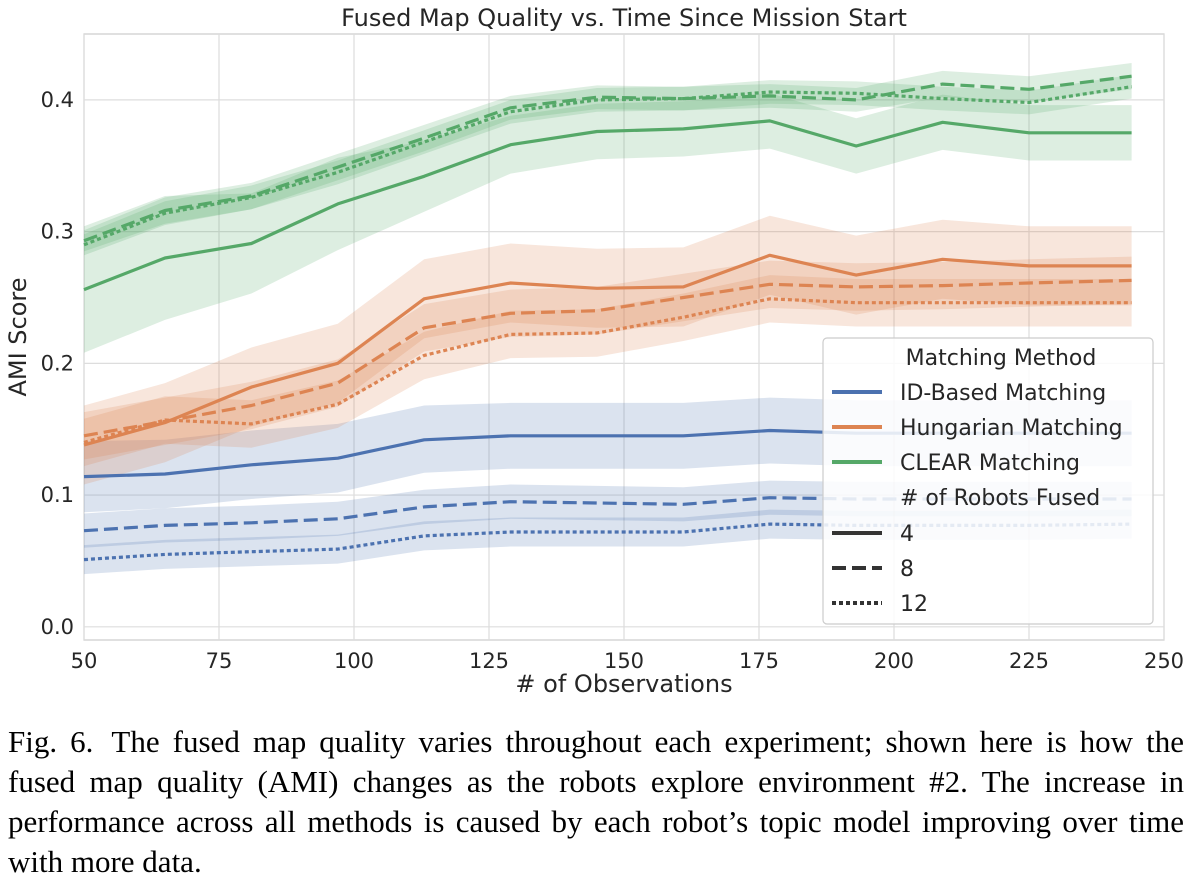 The height and width of the screenshot is (896, 1192). I want to click on x-tick-label: 150, so click(624, 661).